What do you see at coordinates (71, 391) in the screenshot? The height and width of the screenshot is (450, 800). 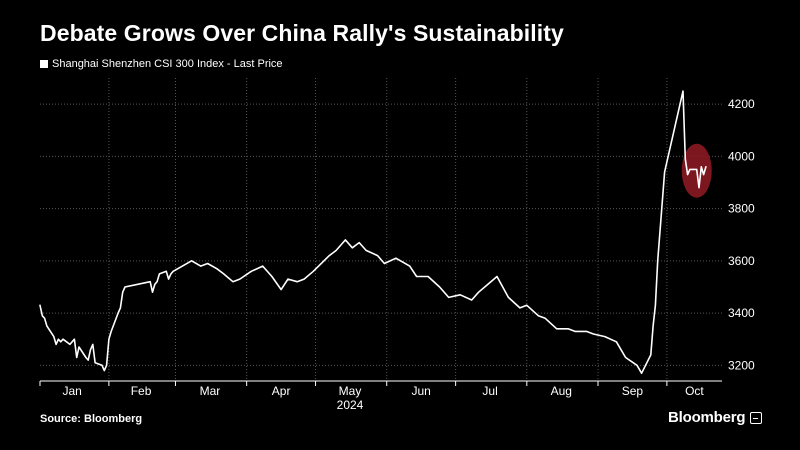 I see `x-tick-label: Jan` at bounding box center [71, 391].